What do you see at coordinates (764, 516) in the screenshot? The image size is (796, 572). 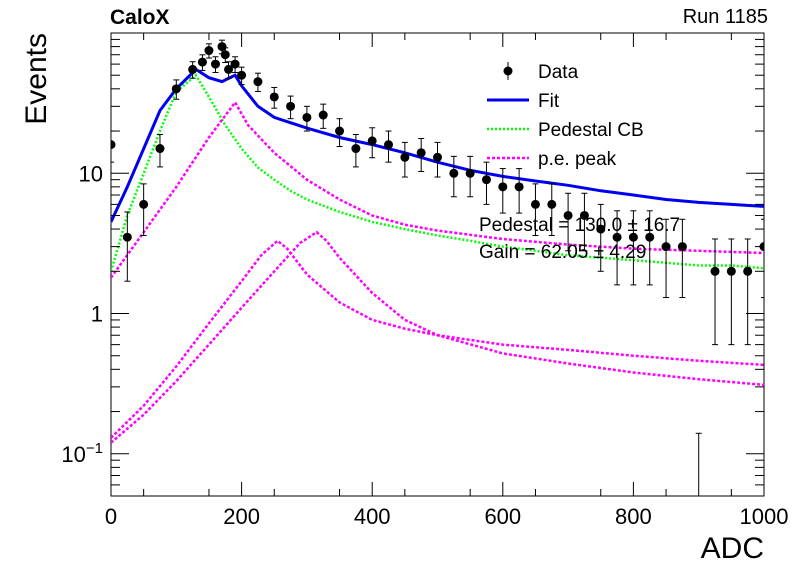 I see `x-tick-label: 1000` at bounding box center [764, 516].